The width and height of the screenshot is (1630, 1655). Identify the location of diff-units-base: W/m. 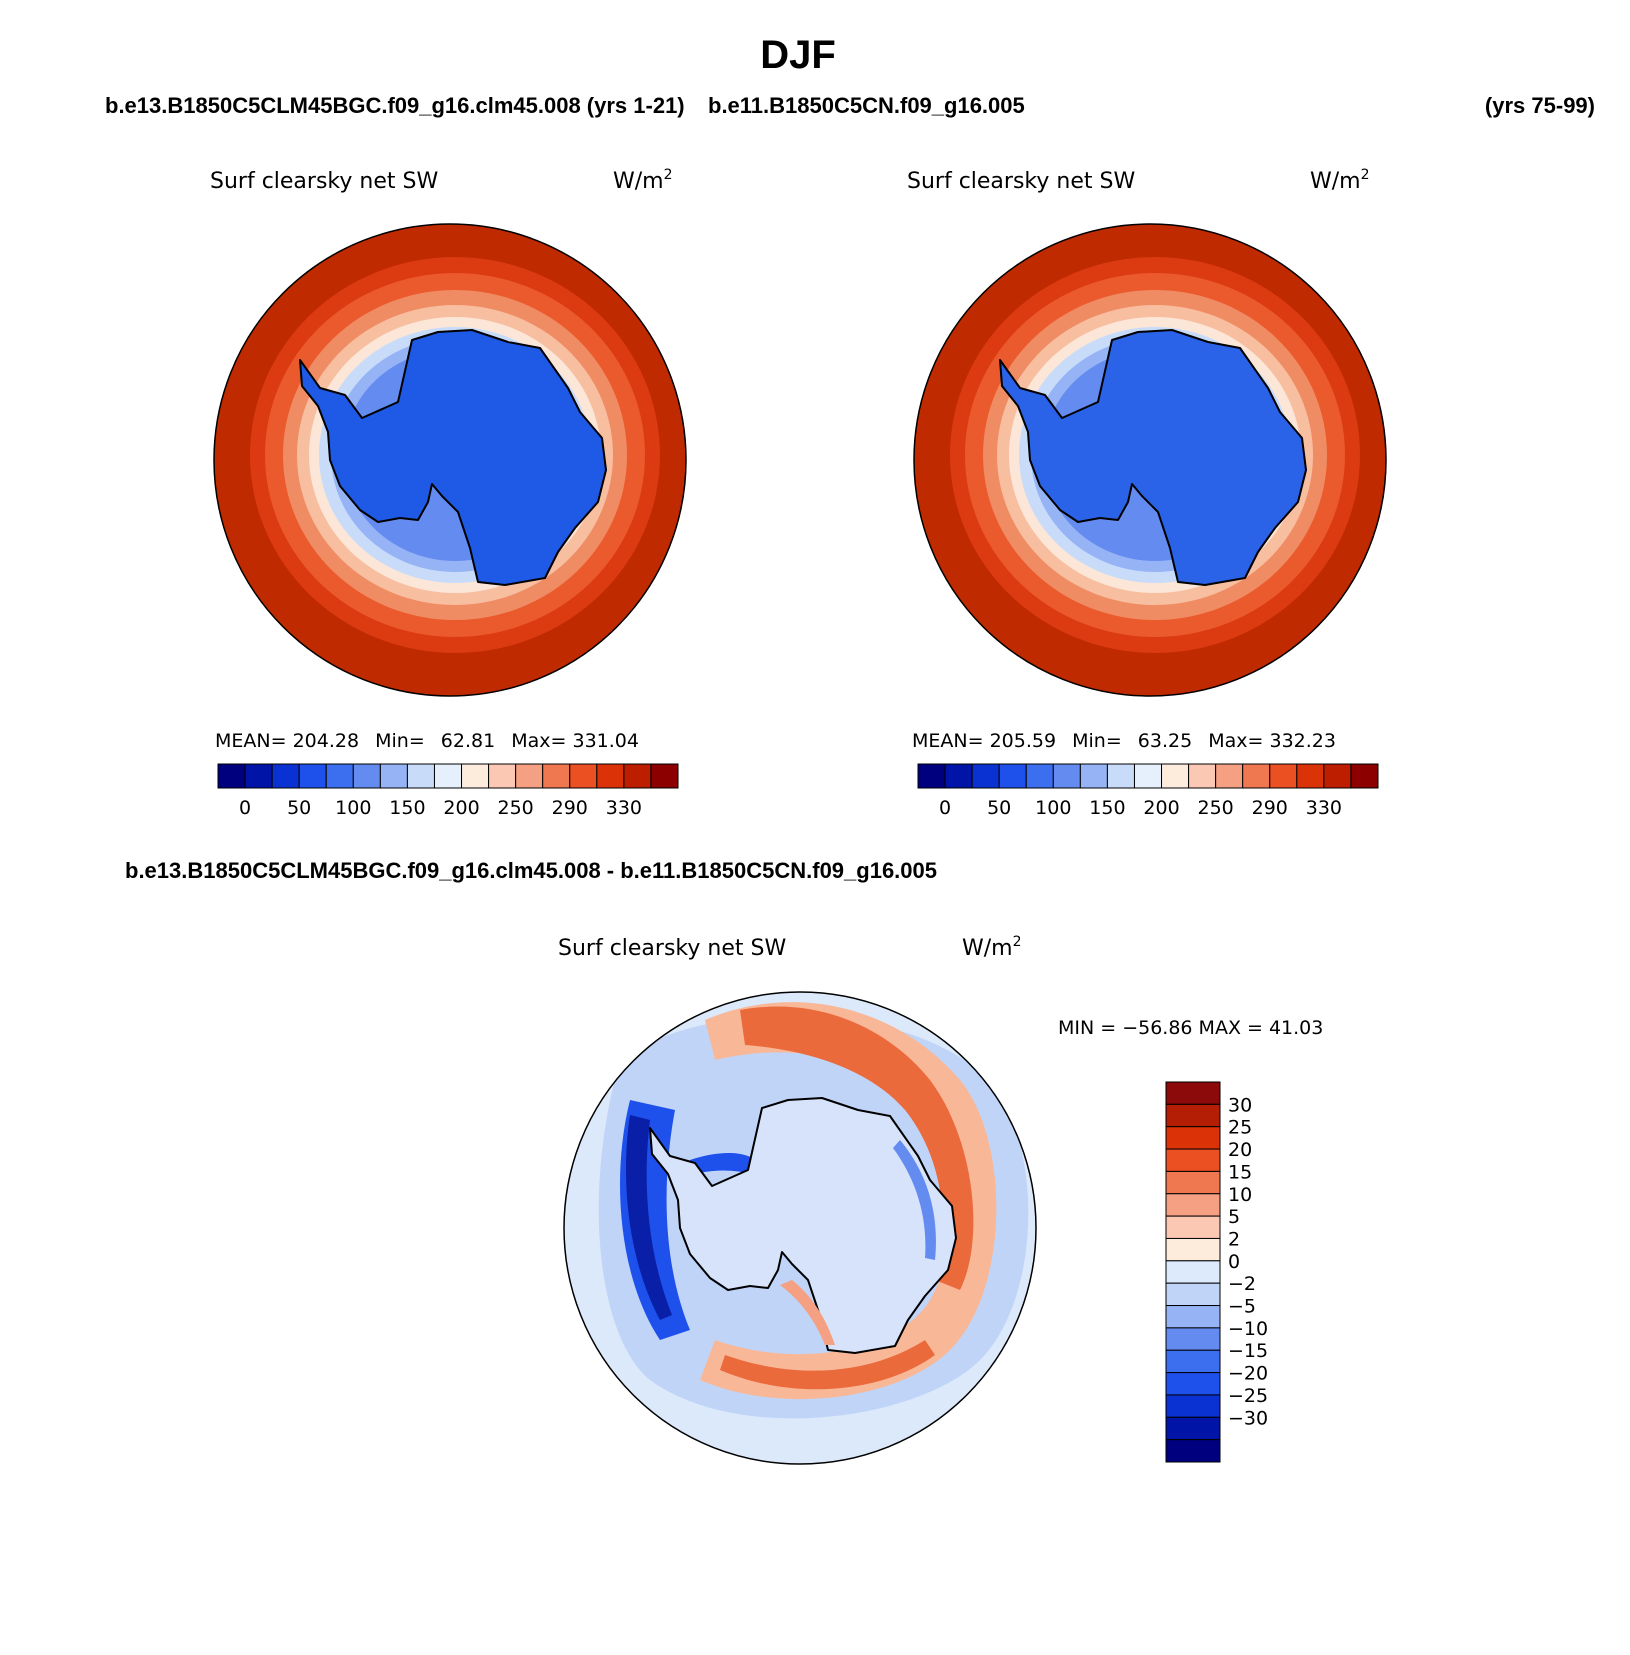
(987, 948).